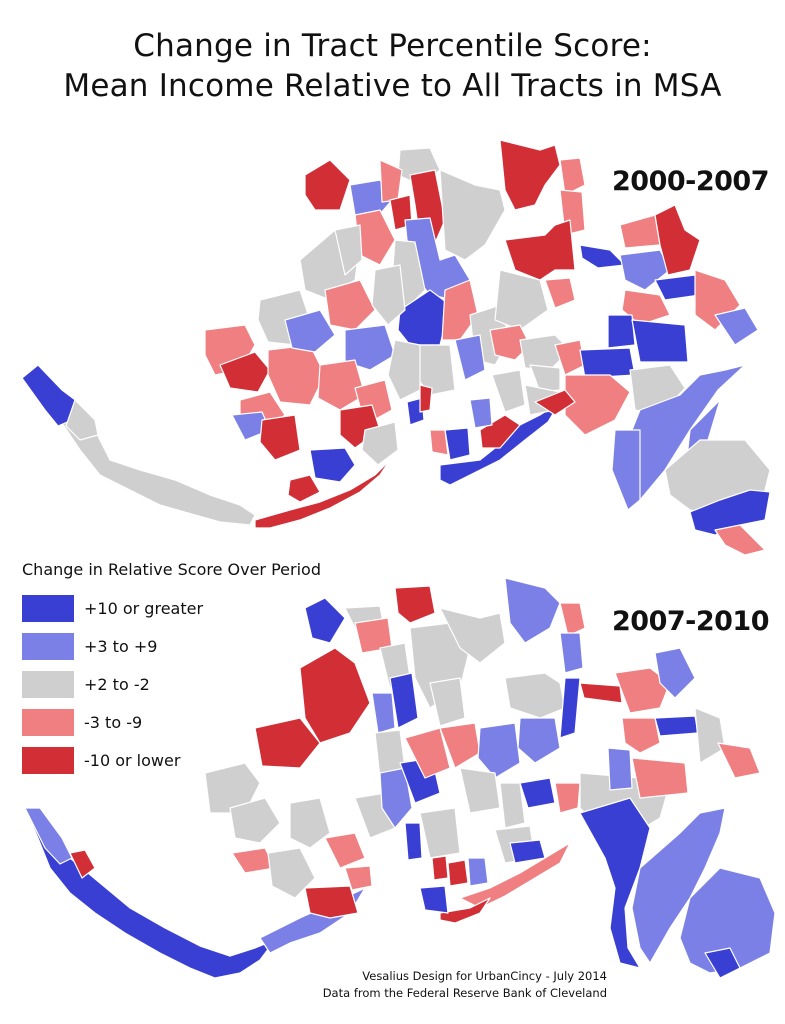  Describe the element at coordinates (171, 684) in the screenshot. I see `legend-item: +2 to -2` at that location.